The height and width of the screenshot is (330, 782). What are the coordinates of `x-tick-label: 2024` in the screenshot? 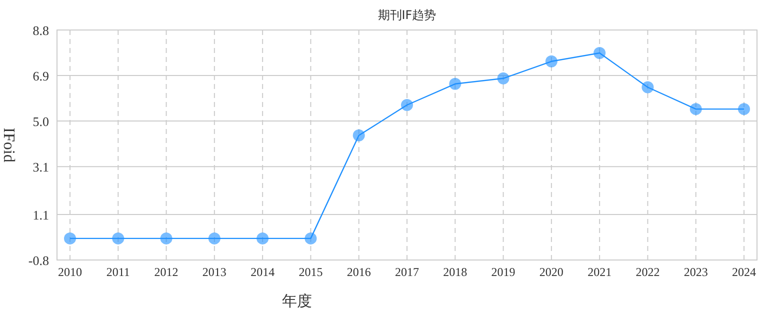 It's located at (744, 272).